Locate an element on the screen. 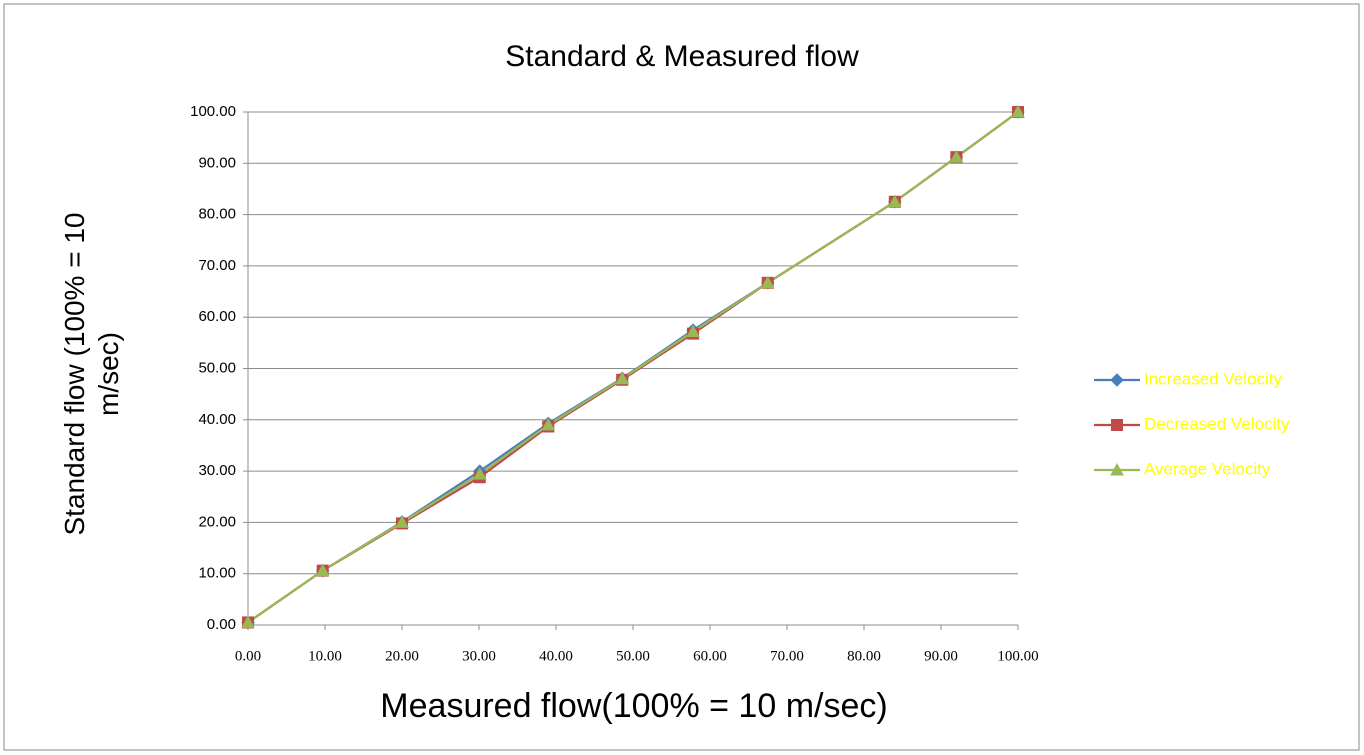 The width and height of the screenshot is (1364, 755). x-tick-label: 80.00 is located at coordinates (864, 656).